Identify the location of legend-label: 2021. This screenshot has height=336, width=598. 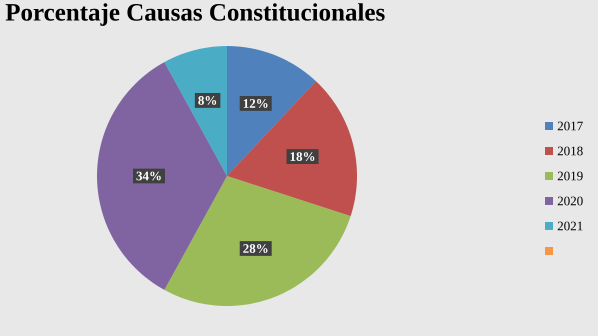
(570, 226).